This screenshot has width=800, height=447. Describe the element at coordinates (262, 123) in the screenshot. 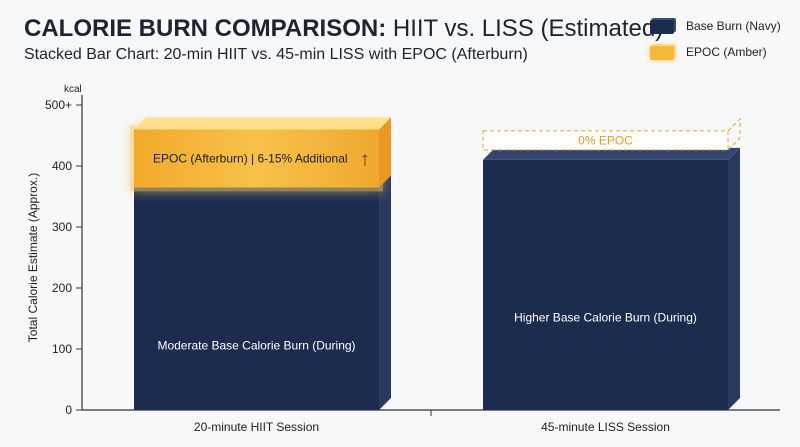

I see `epoc-bar-top` at that location.